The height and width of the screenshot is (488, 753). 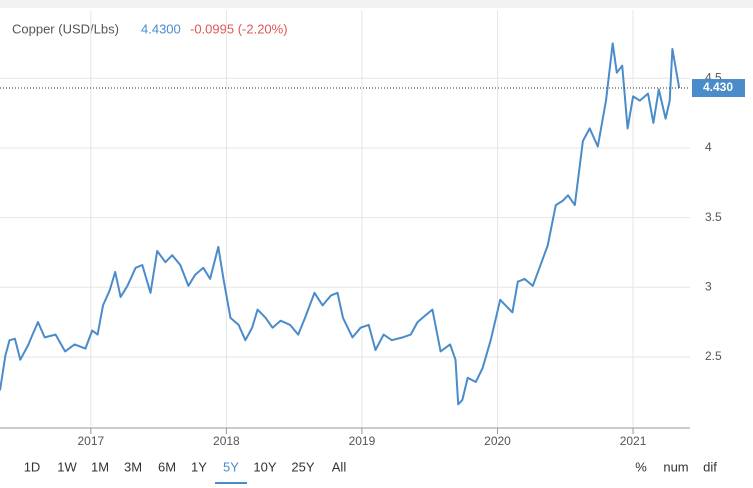 I want to click on top-strip, so click(x=376, y=4).